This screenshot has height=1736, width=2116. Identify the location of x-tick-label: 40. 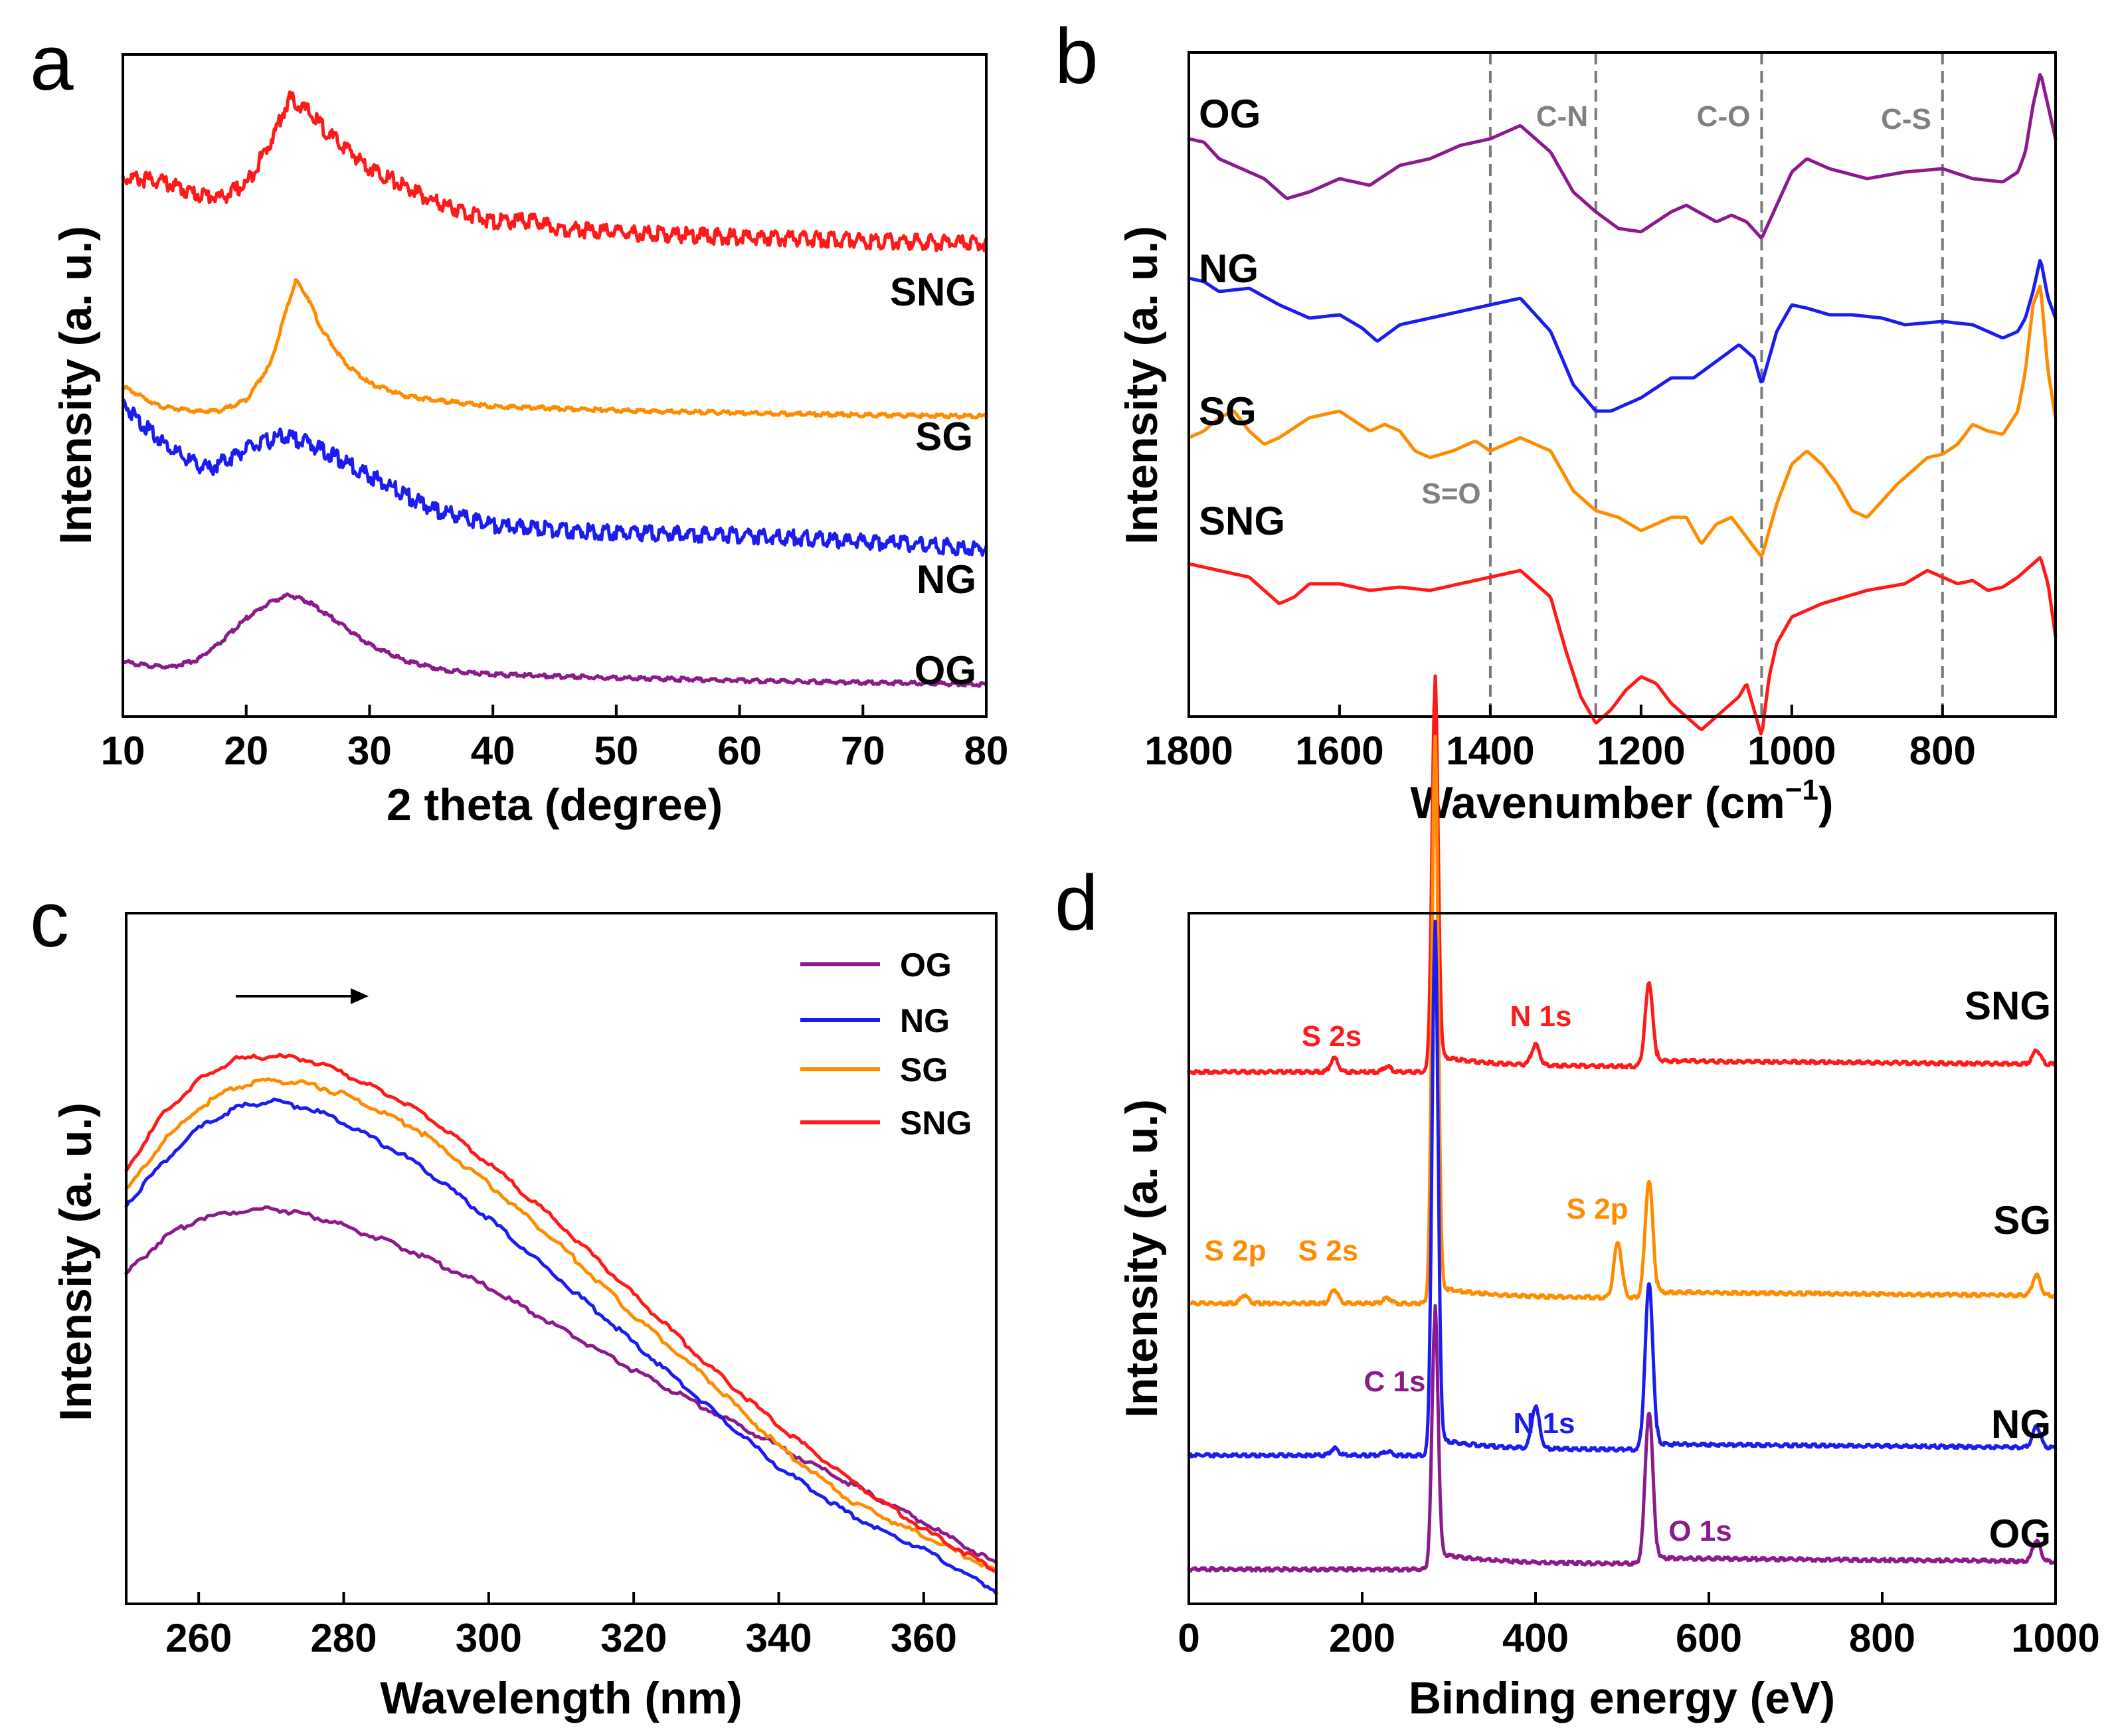
(493, 751).